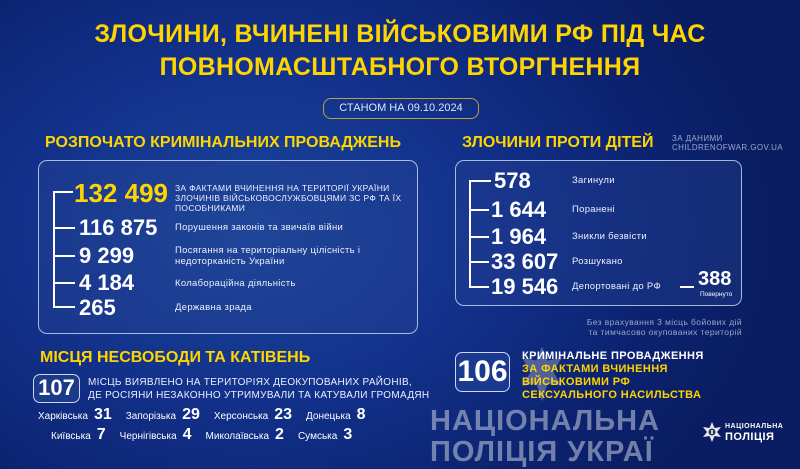  Describe the element at coordinates (175, 357) in the screenshot. I see `detention-heading: МІСЦЯ НЕСВОБОДИ ТА КАТІВЕНЬ` at that location.